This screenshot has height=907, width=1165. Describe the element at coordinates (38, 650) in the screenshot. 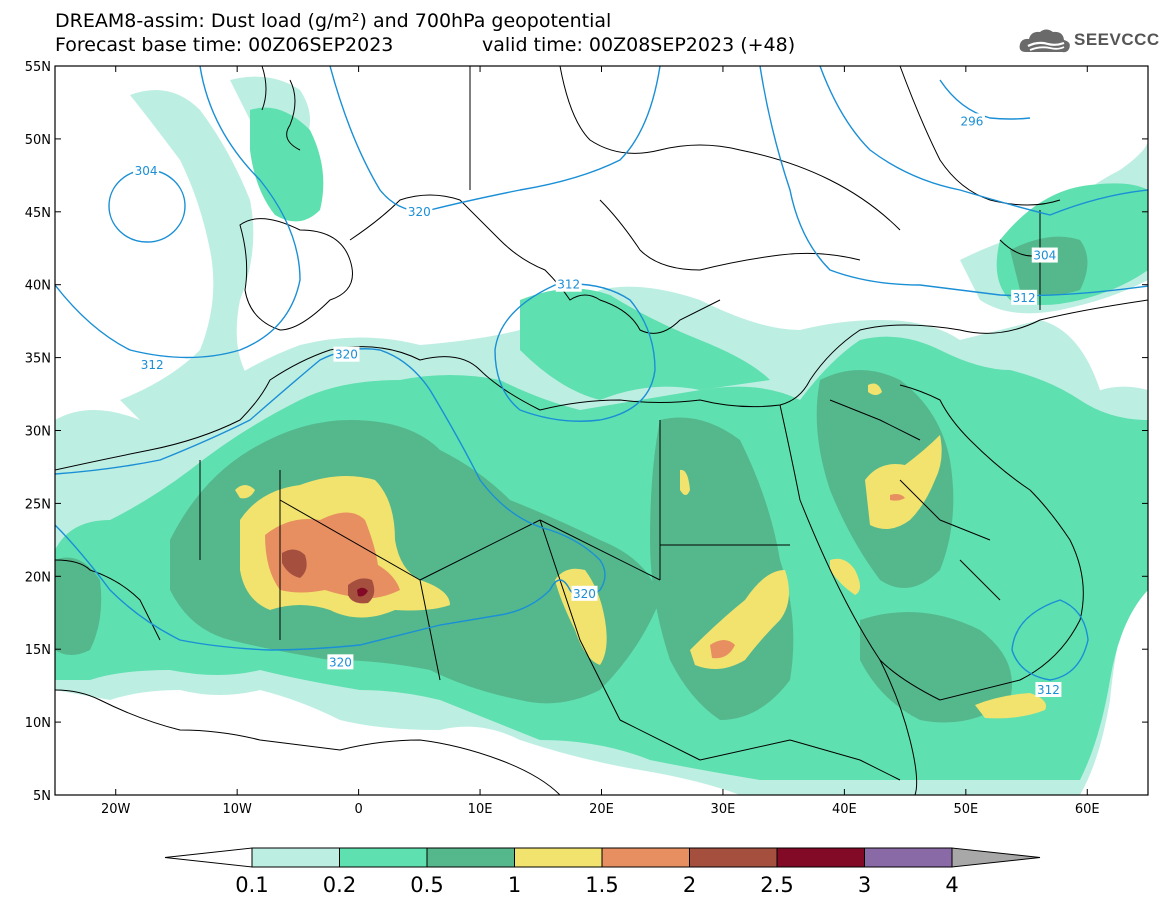

I see `lat-tick-label: 15N` at that location.